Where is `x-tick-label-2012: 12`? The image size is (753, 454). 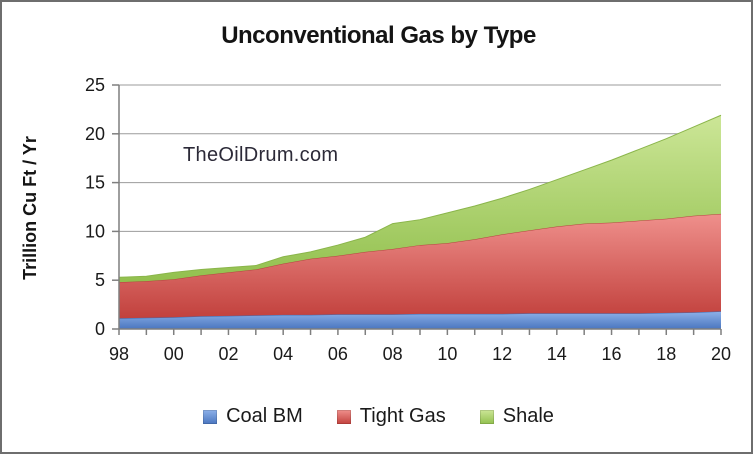
x-tick-label-2012: 12 is located at coordinates (502, 354).